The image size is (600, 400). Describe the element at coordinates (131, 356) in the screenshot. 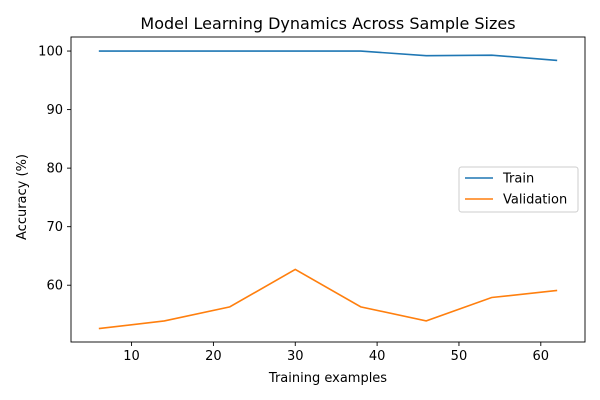

I see `x-tick-label: 10` at that location.